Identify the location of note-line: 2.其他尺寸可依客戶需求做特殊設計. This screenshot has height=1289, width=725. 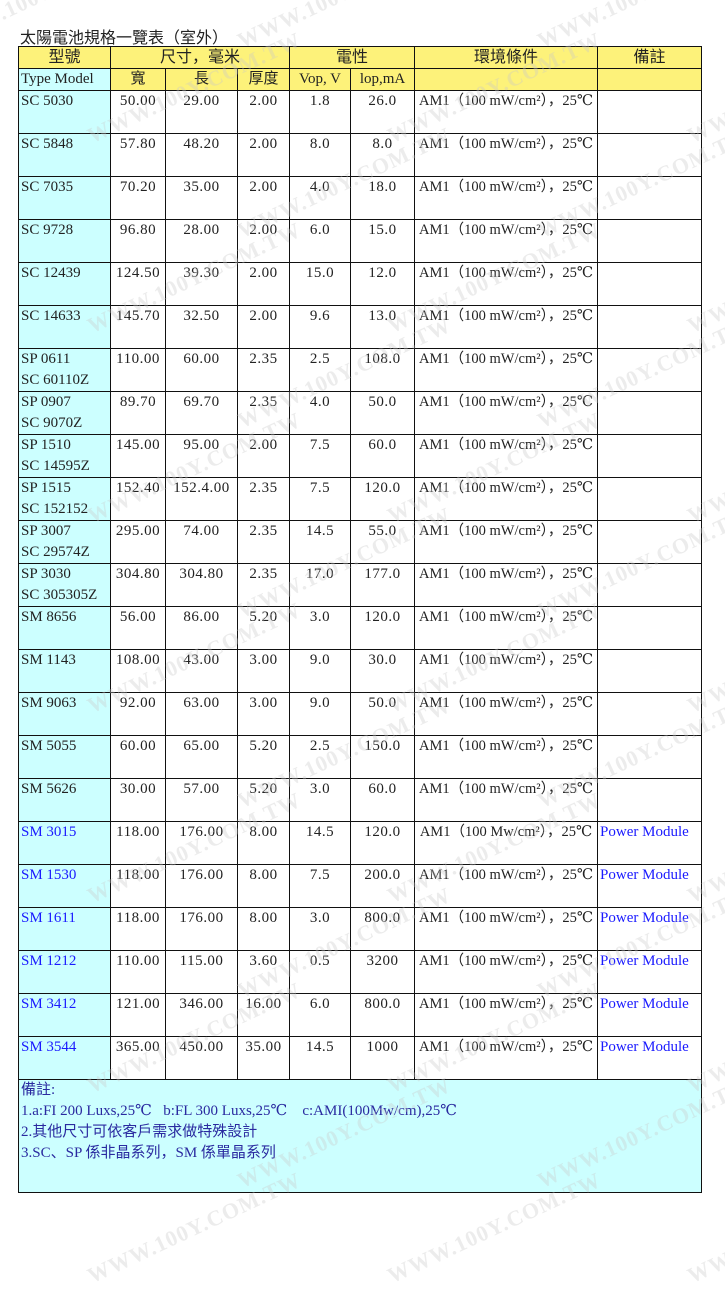
(139, 1132).